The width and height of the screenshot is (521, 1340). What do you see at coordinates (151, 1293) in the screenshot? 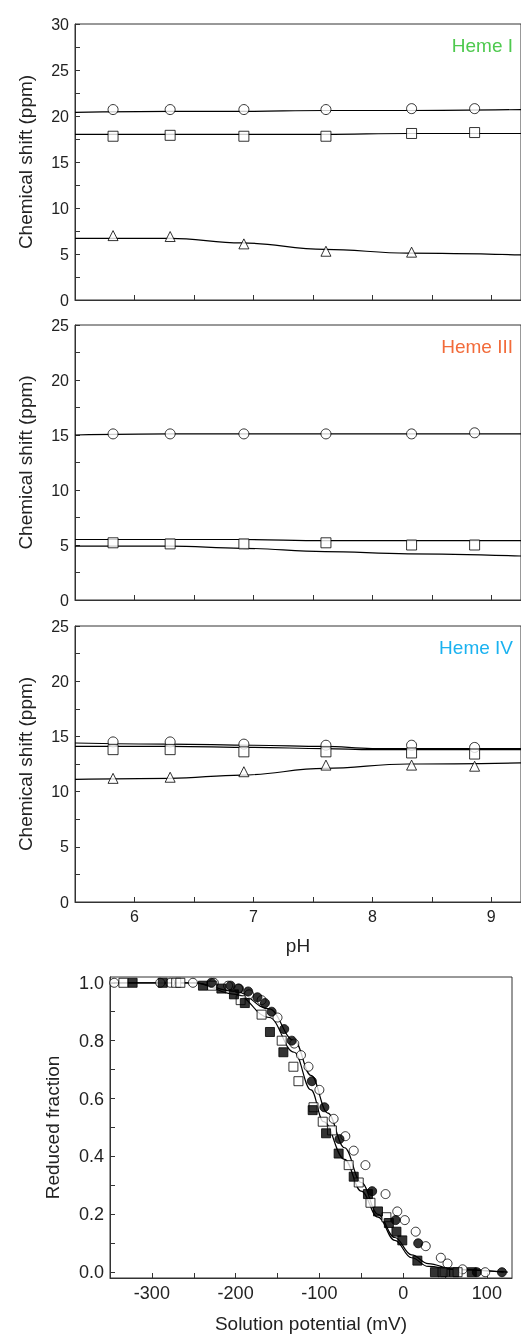
I see `x-tick-label: -300` at bounding box center [151, 1293].